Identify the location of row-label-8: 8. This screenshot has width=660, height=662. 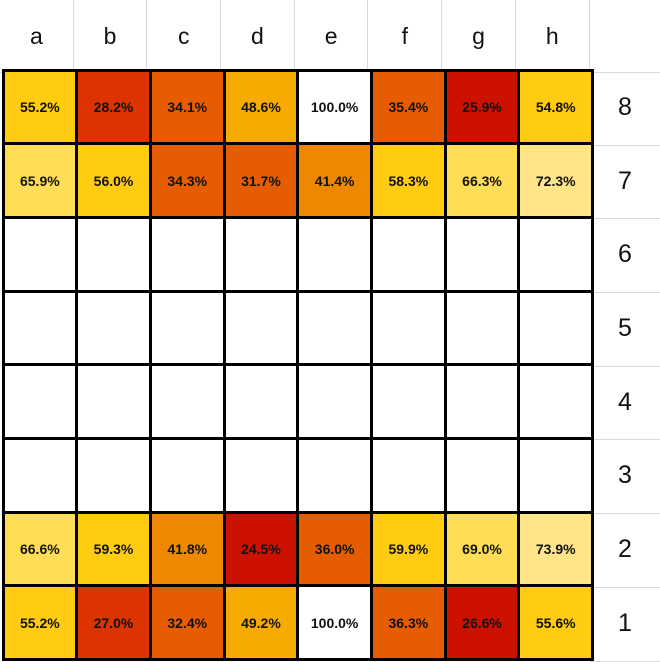
(625, 108).